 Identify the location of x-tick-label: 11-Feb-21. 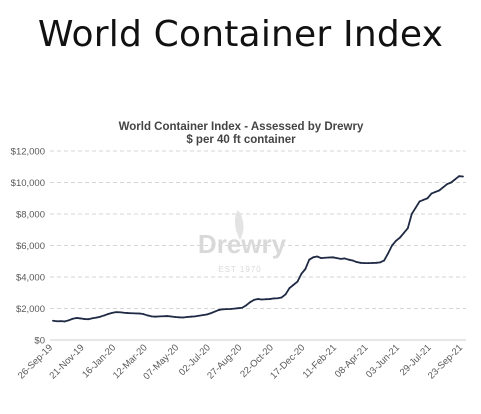
(320, 361).